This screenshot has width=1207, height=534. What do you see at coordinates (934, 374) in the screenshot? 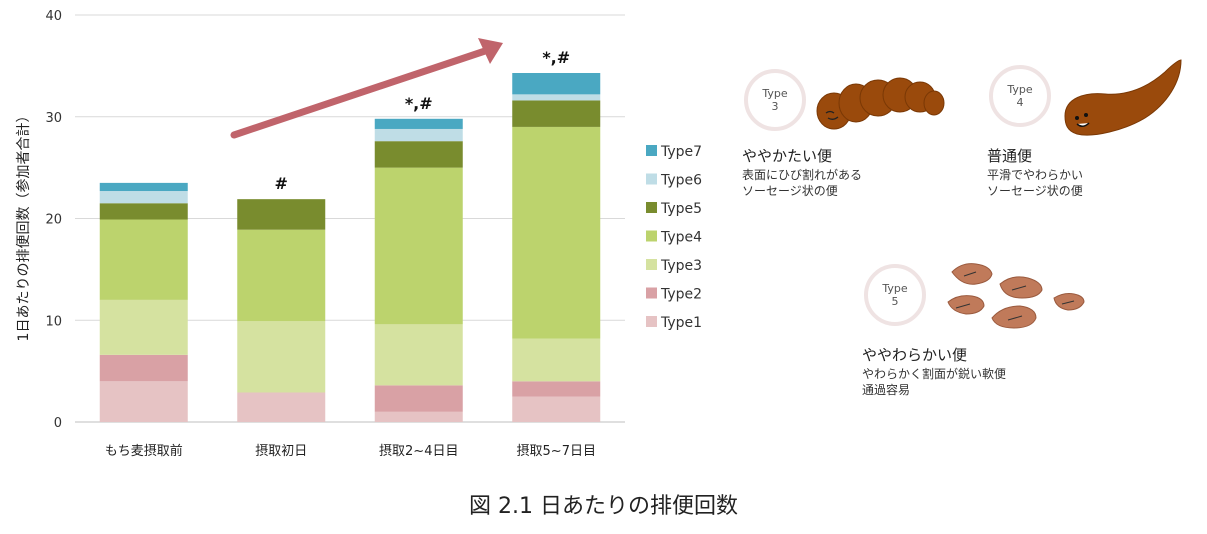
I see `type-5-desc-line1: やわらかく割面が鋭い軟便` at bounding box center [934, 374].